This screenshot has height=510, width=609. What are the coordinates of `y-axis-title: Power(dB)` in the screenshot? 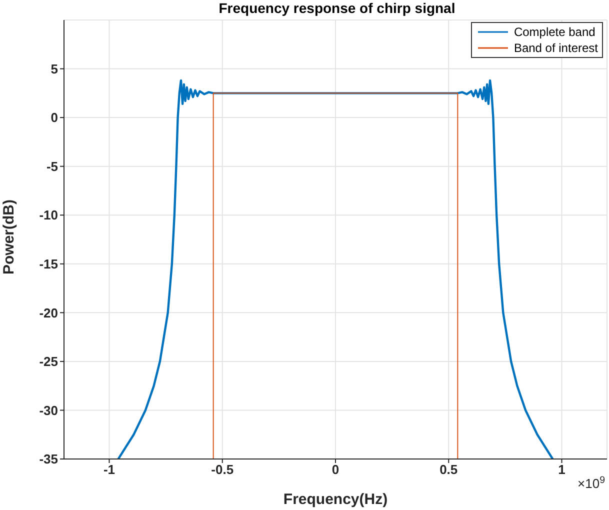 It's located at (9, 236).